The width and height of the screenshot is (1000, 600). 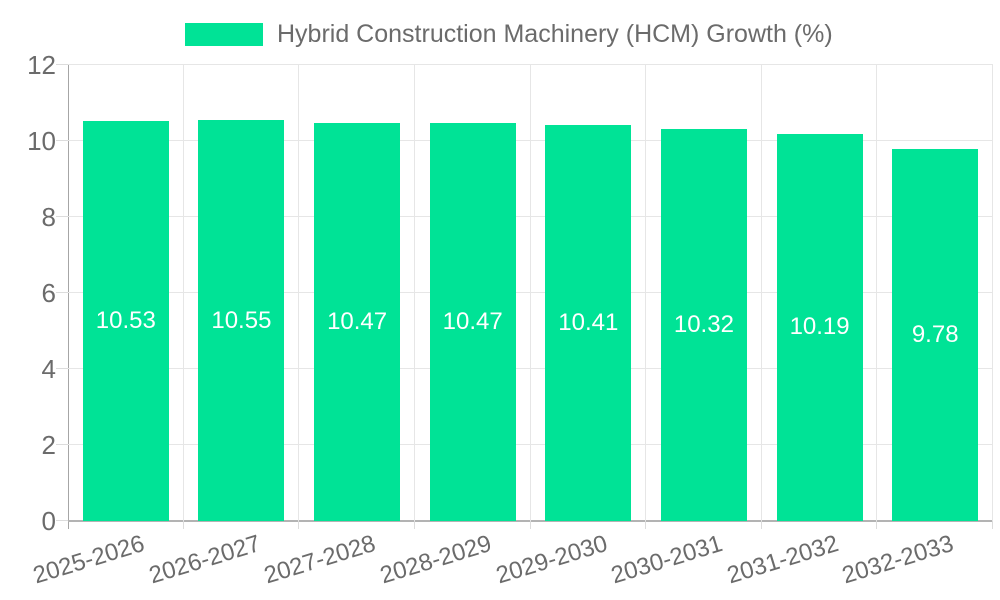 What do you see at coordinates (224, 34) in the screenshot?
I see `legend-swatch-icon` at bounding box center [224, 34].